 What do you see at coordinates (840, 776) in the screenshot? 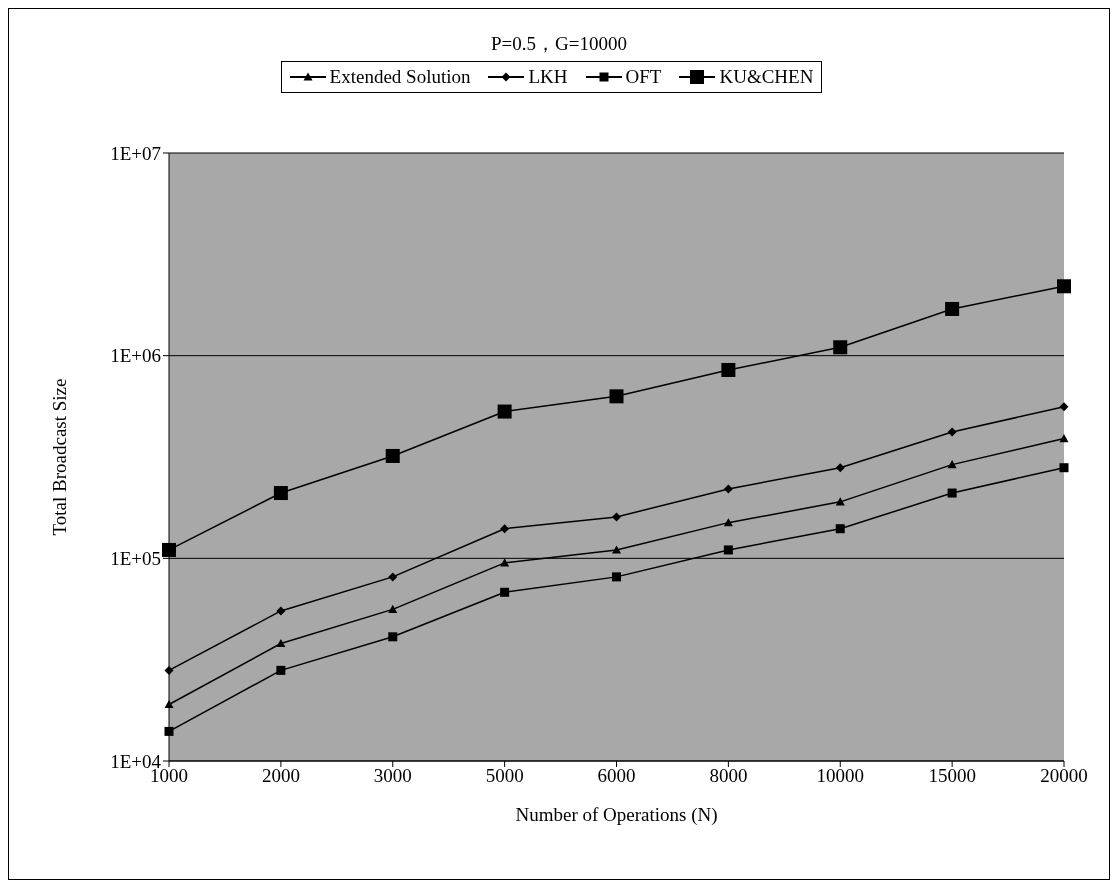
I see `x-tick-label: 10000` at bounding box center [840, 776].